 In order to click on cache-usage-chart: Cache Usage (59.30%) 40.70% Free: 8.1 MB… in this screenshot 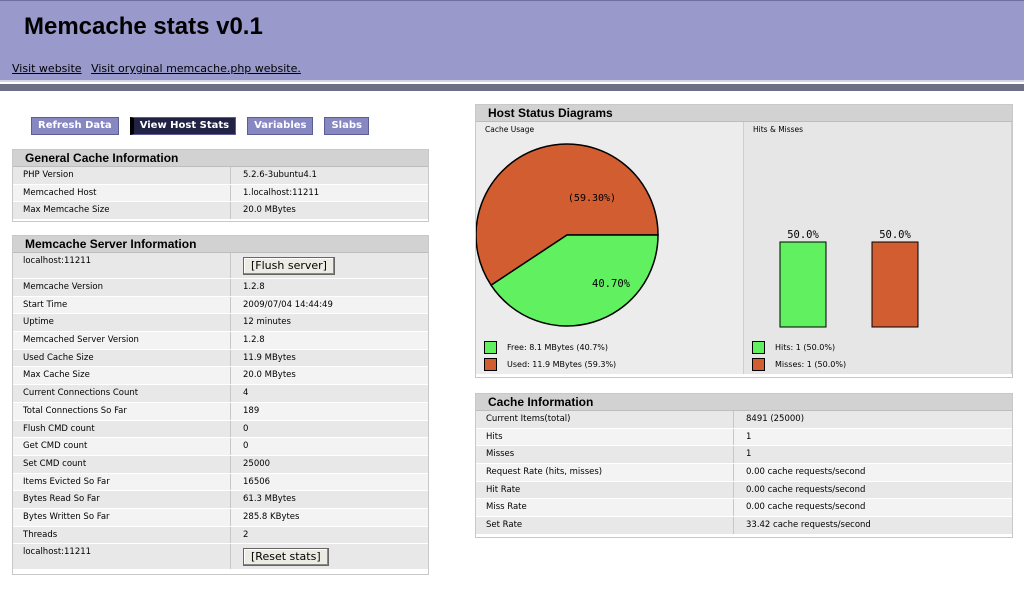, I will do `click(610, 248)`.